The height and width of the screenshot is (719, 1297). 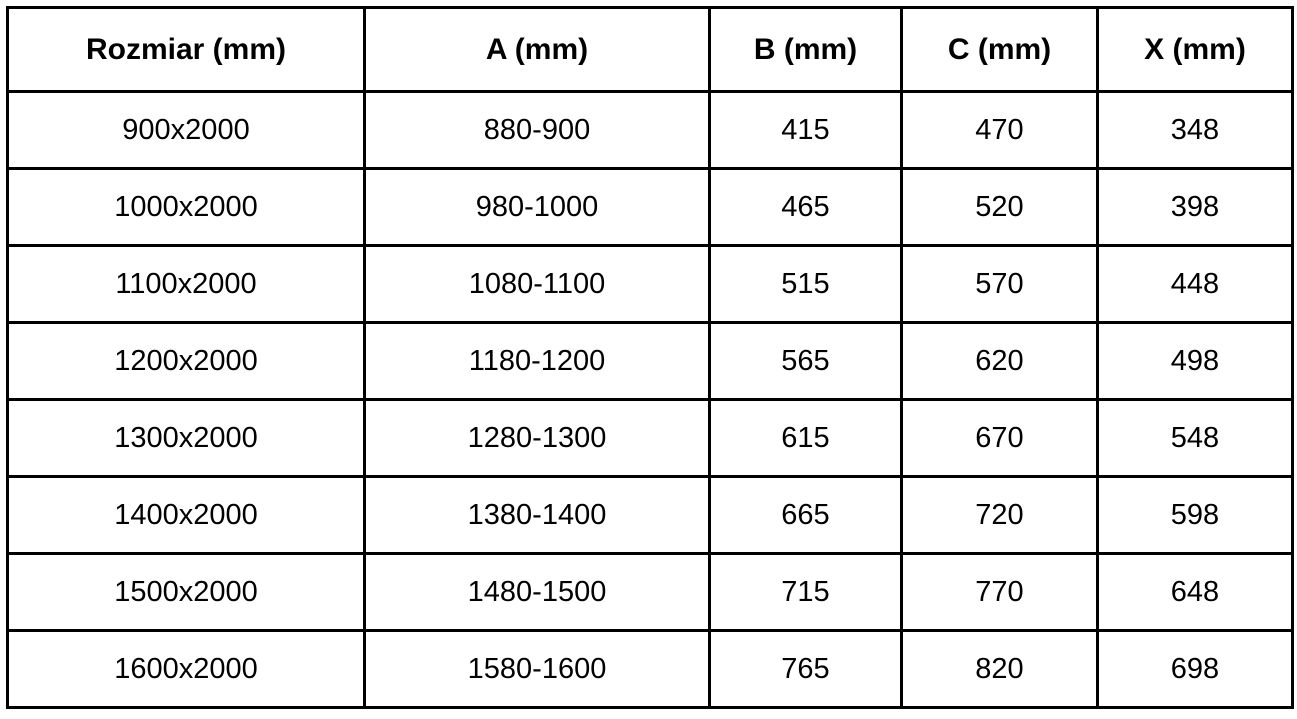 What do you see at coordinates (537, 669) in the screenshot?
I see `table-cell: 1580-1600` at bounding box center [537, 669].